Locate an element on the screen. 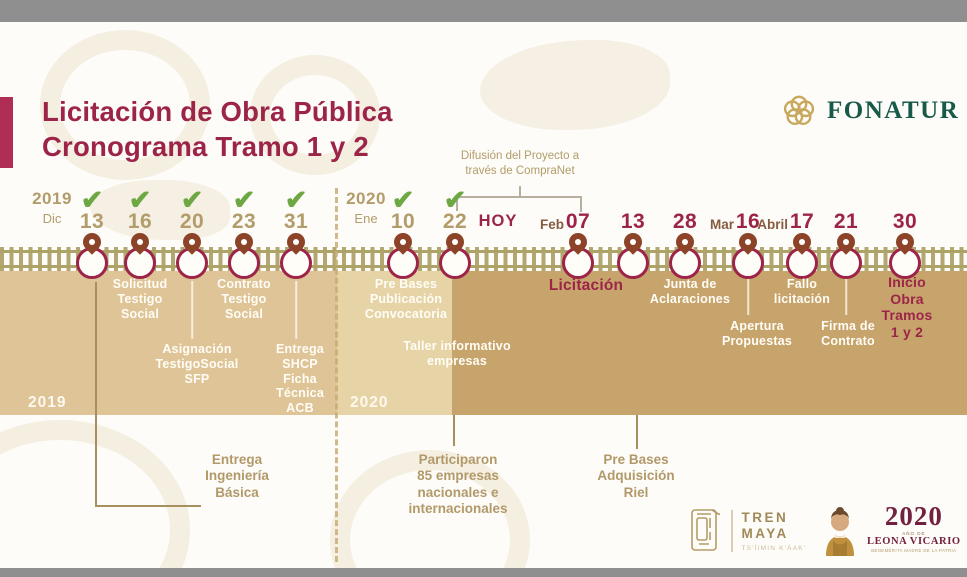 This screenshot has height=577, width=967. year-label-2020: 2020 Ene is located at coordinates (366, 207).